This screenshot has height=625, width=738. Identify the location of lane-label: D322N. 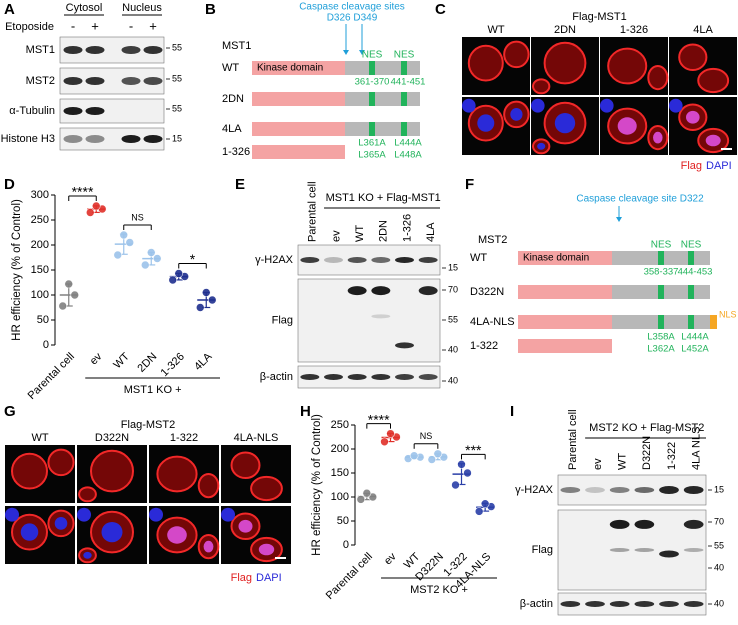
(647, 453).